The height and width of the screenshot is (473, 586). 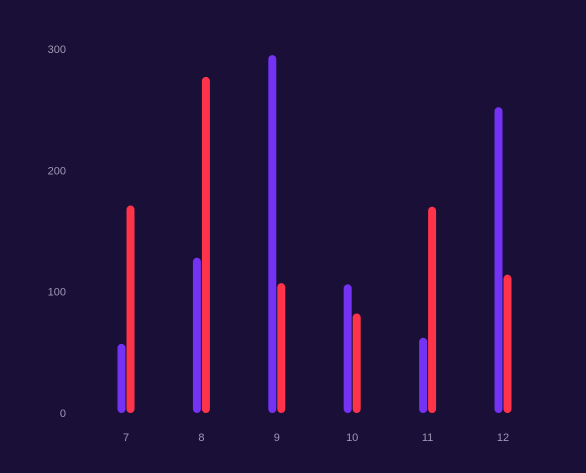 What do you see at coordinates (316, 438) in the screenshot?
I see `x-axis: 7 8 9 10 11 12` at bounding box center [316, 438].